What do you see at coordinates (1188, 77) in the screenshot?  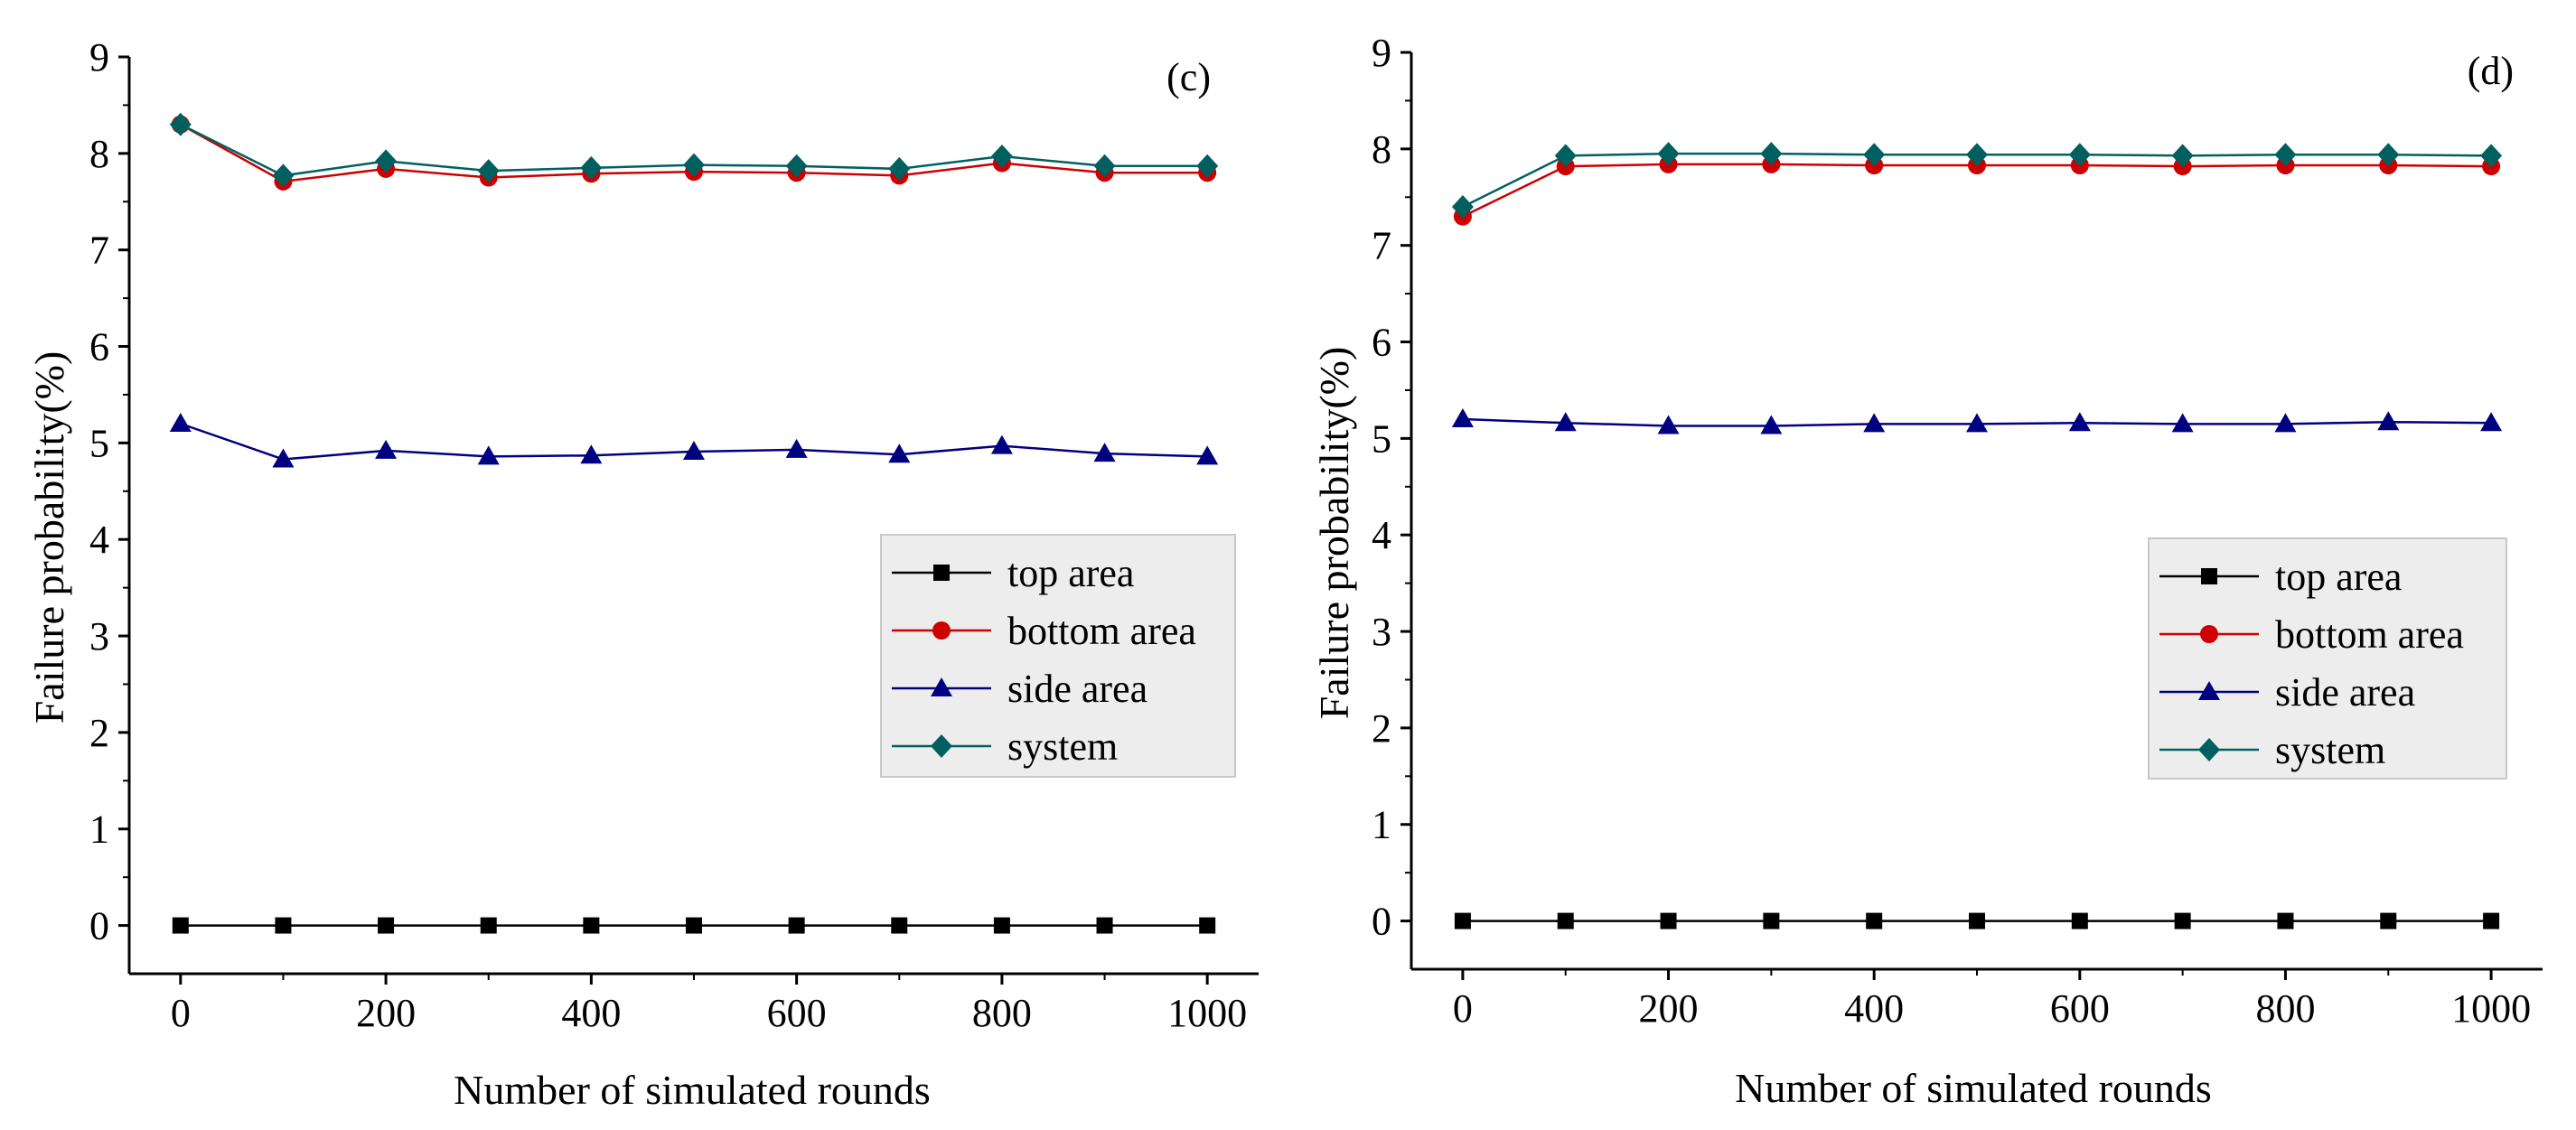 I see `panel-label: (c)` at bounding box center [1188, 77].